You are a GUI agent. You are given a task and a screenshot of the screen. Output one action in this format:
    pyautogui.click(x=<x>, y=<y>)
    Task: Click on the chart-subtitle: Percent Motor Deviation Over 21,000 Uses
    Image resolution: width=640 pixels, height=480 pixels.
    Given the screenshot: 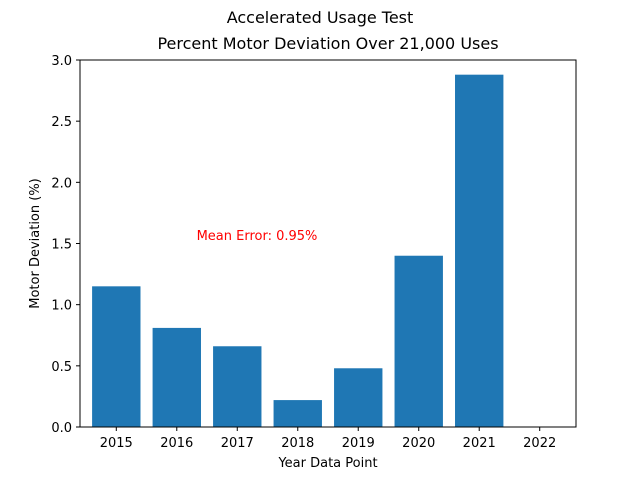 What is the action you would take?
    pyautogui.click(x=327, y=43)
    